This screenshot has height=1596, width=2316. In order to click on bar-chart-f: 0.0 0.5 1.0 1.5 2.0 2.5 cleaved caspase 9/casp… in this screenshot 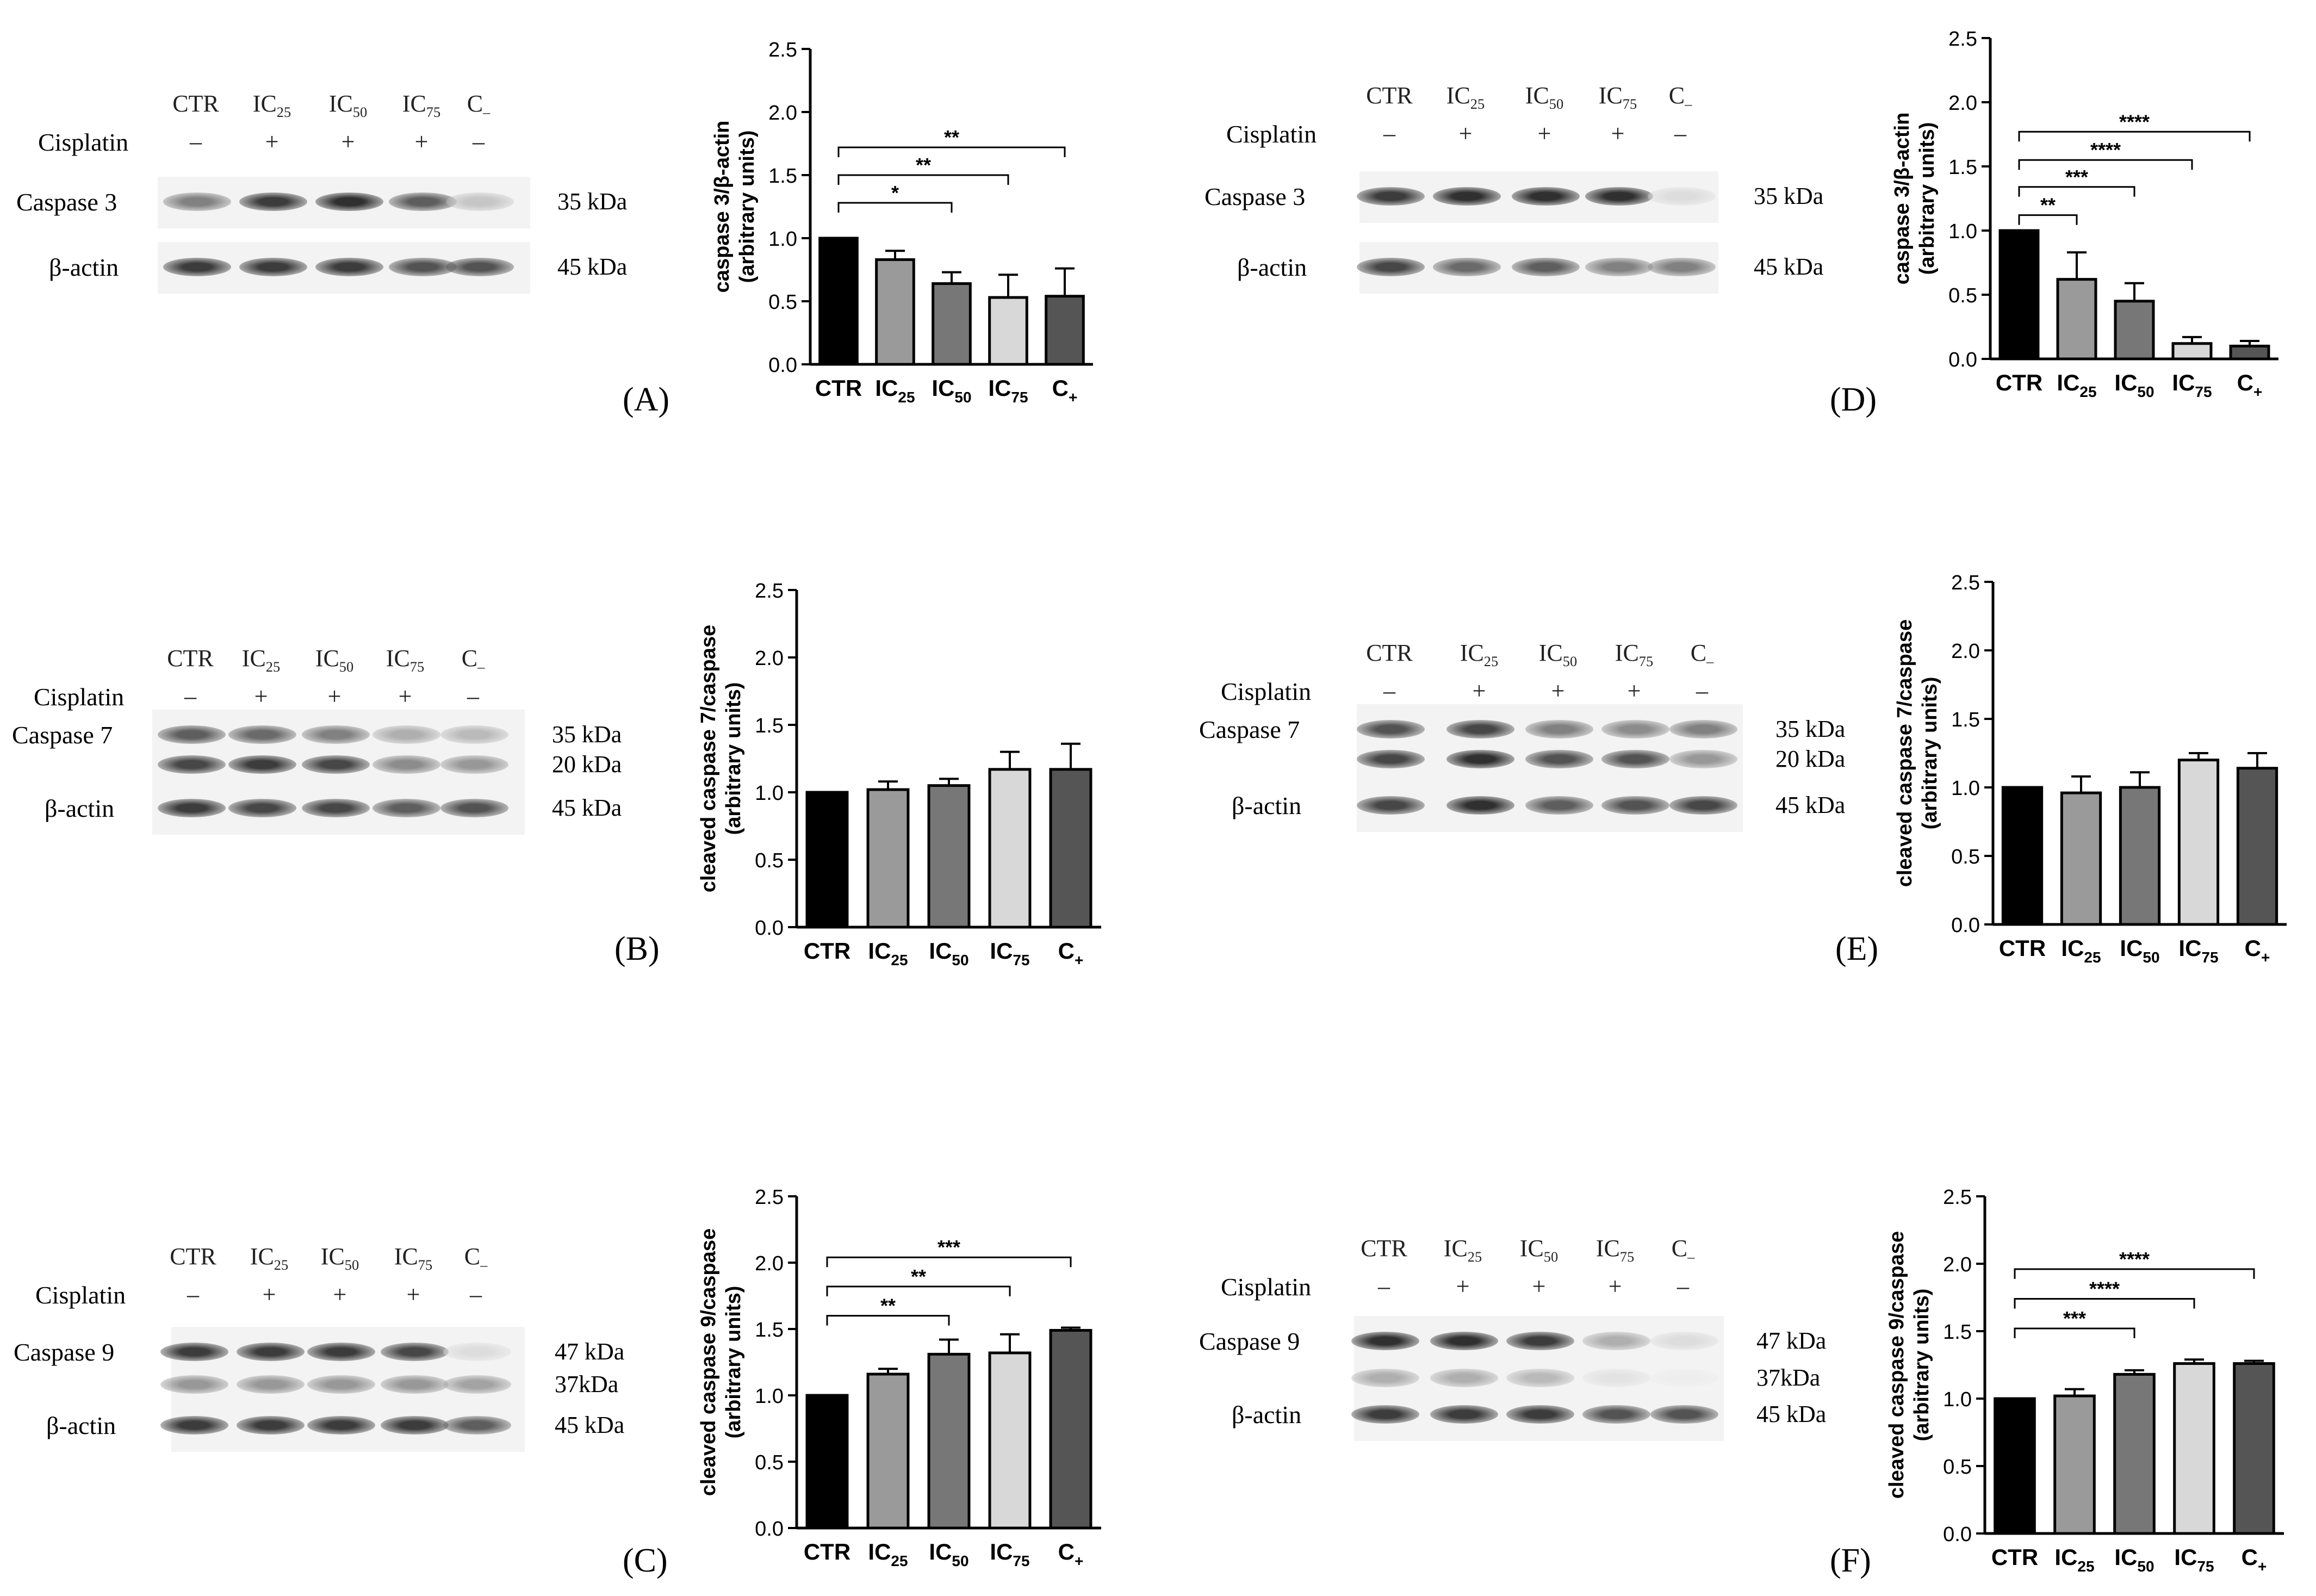, I will do `click(2084, 1381)`.